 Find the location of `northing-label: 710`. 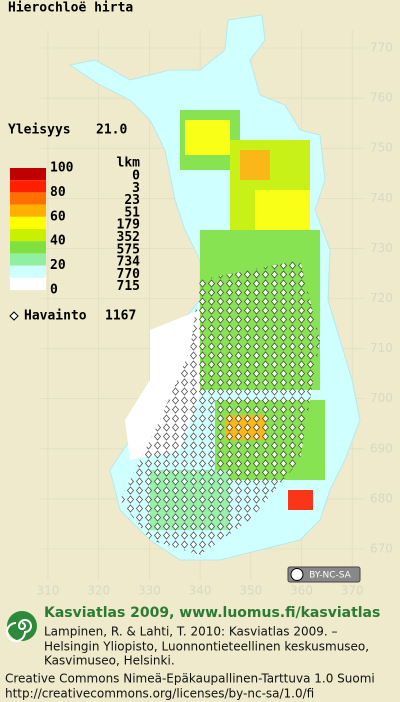

northing-label: 710 is located at coordinates (381, 348).